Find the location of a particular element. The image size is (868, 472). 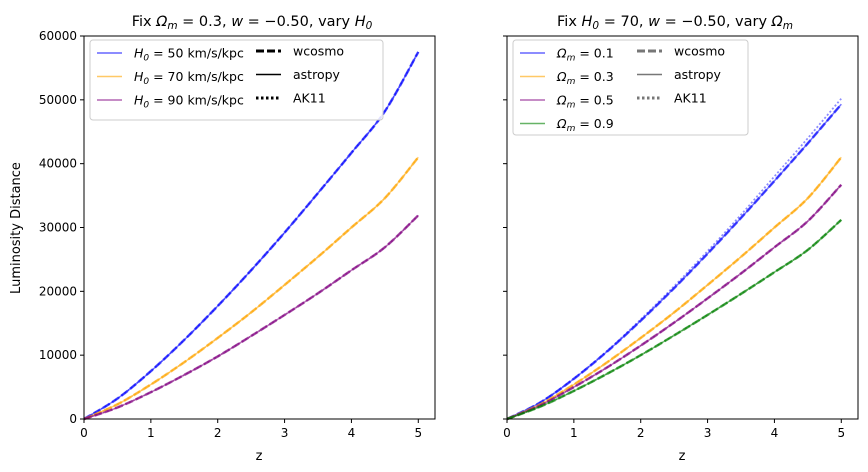

left-y-axis-label: Luminosity Distance is located at coordinates (16, 228).